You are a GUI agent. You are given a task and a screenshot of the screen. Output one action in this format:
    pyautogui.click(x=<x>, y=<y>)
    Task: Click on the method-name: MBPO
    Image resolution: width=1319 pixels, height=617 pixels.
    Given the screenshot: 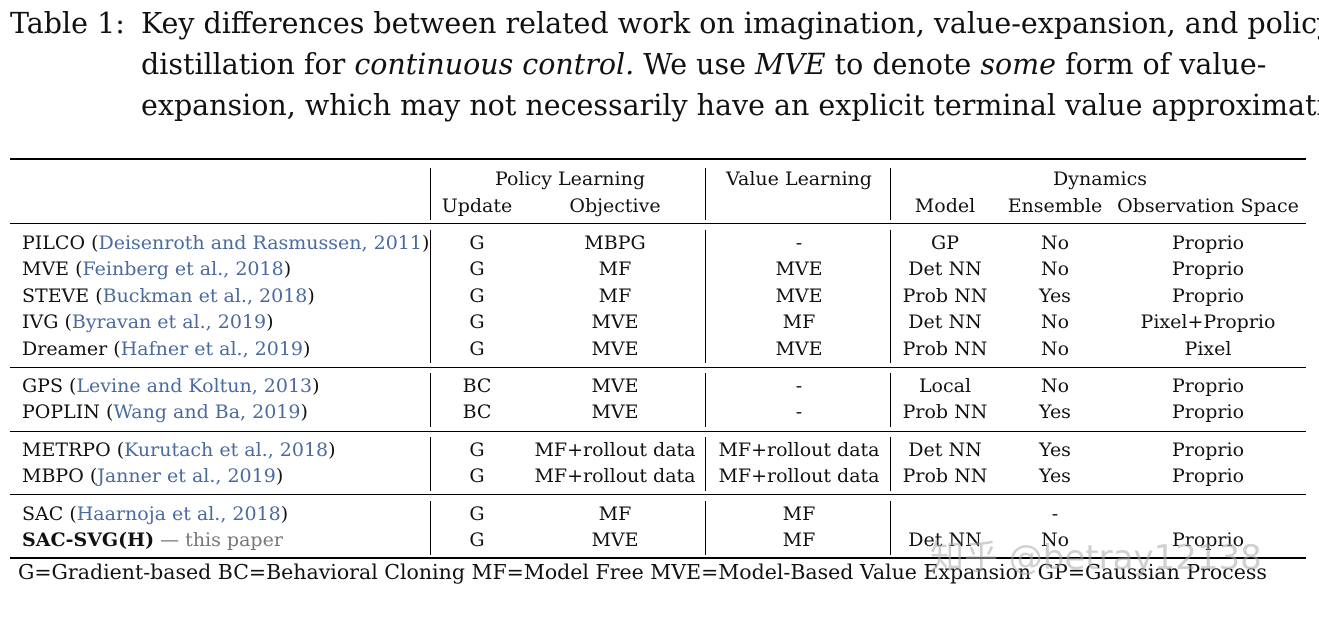 What is the action you would take?
    pyautogui.click(x=53, y=476)
    